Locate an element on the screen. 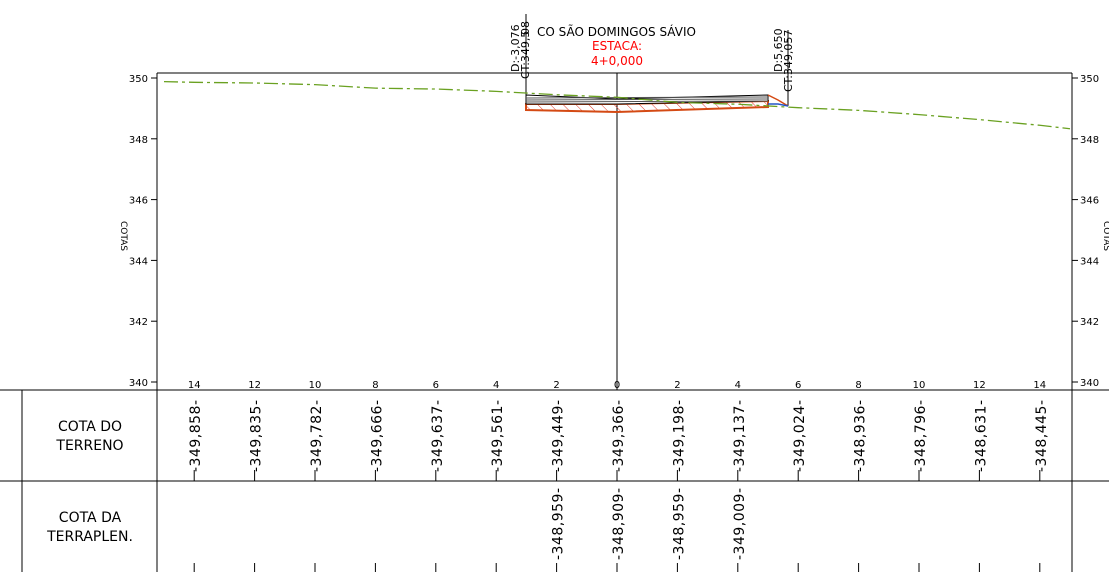 The image size is (1109, 572). x-ticks: 14 12 10 8 6 4 2 0 2 4 6 8 10 12 14 is located at coordinates (617, 385).